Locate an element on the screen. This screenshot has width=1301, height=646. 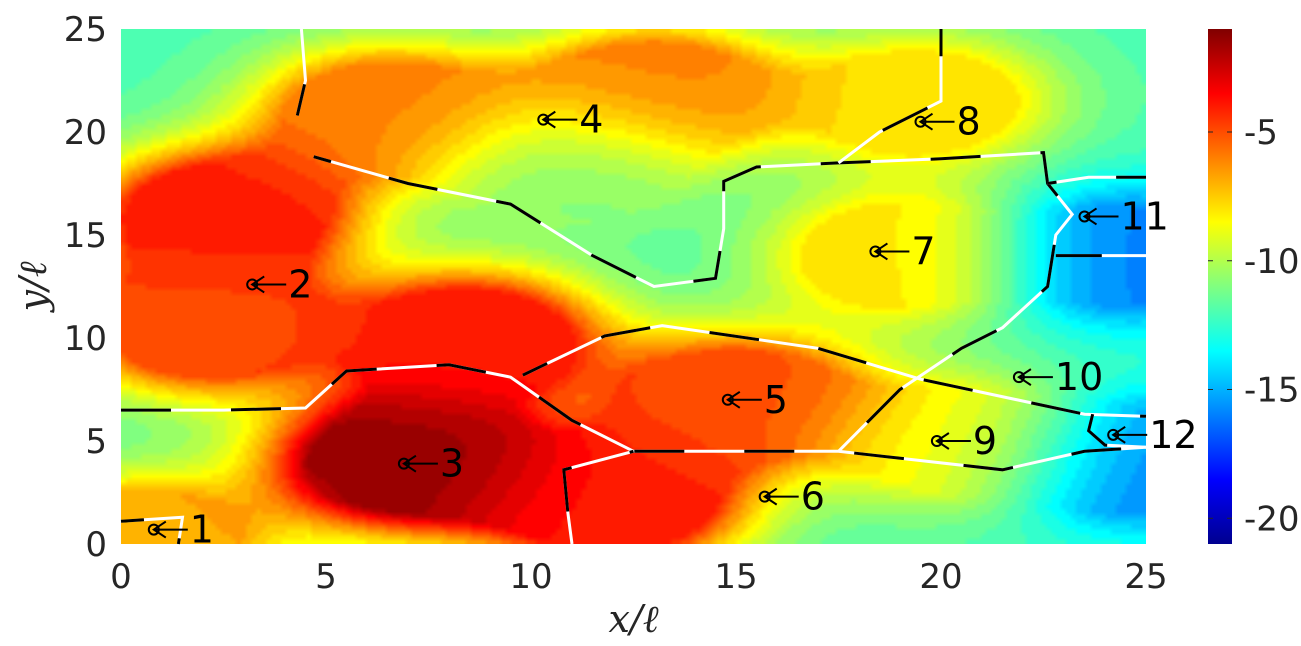
region-marker: 8 is located at coordinates (947, 122).